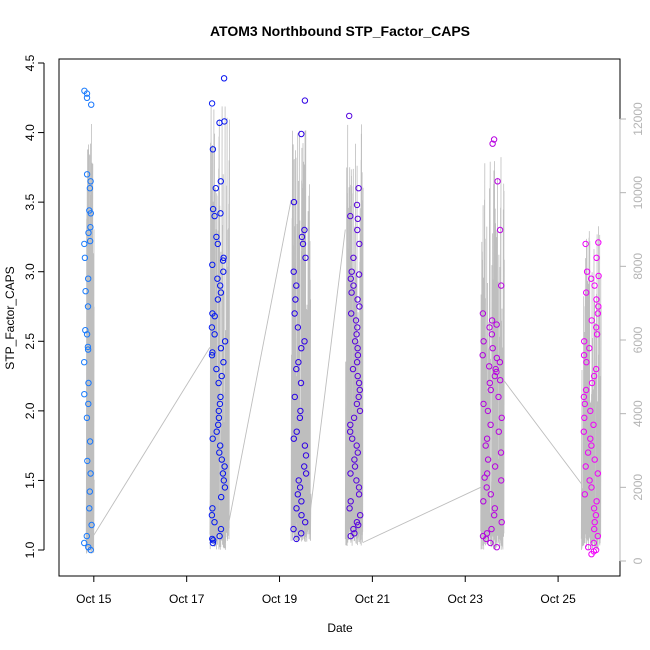  What do you see at coordinates (30, 271) in the screenshot?
I see `y-tick-label: 3.0` at bounding box center [30, 271].